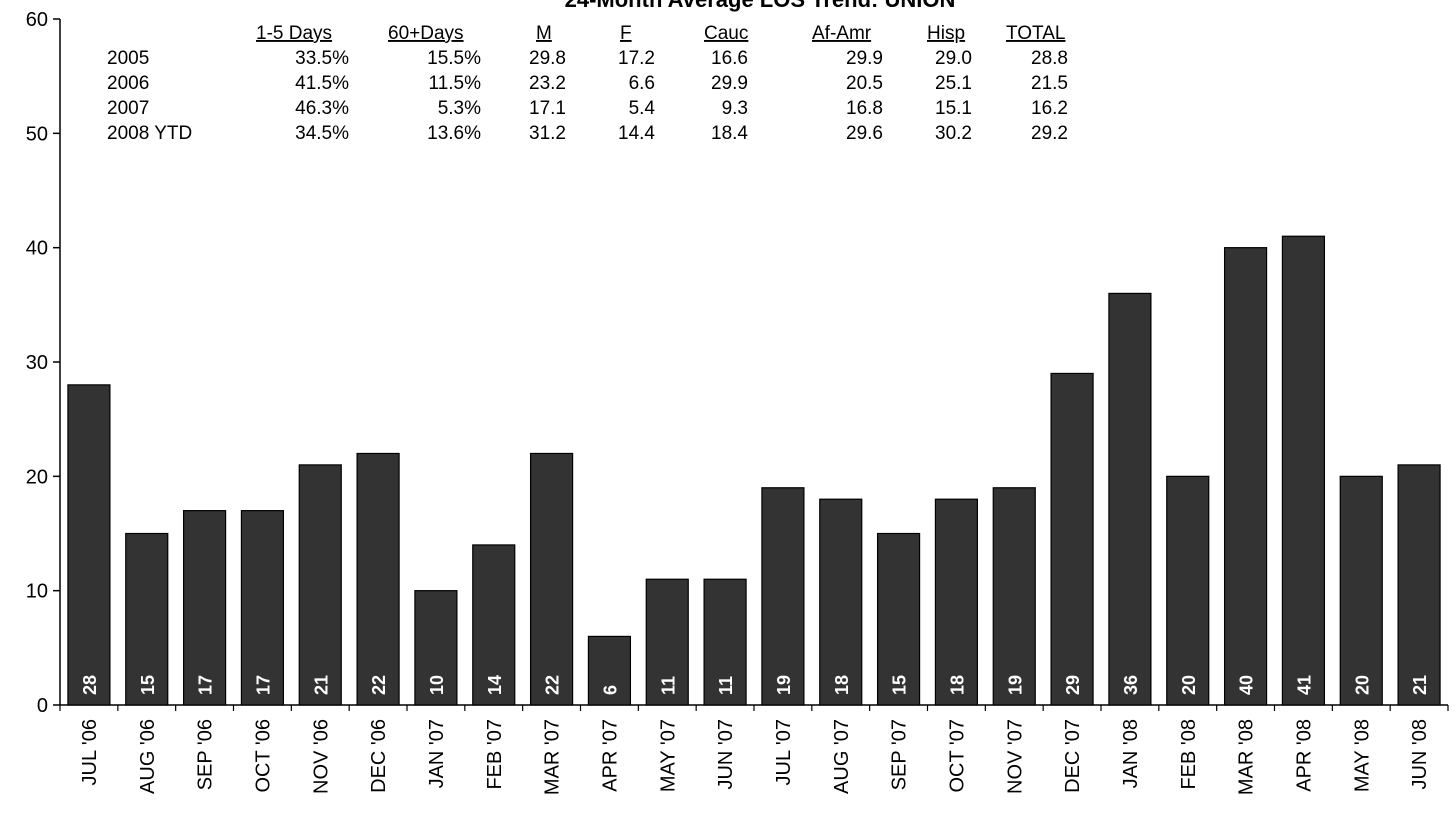 The image size is (1454, 822). What do you see at coordinates (1247, 685) in the screenshot?
I see `bar-data-label: 40` at bounding box center [1247, 685].